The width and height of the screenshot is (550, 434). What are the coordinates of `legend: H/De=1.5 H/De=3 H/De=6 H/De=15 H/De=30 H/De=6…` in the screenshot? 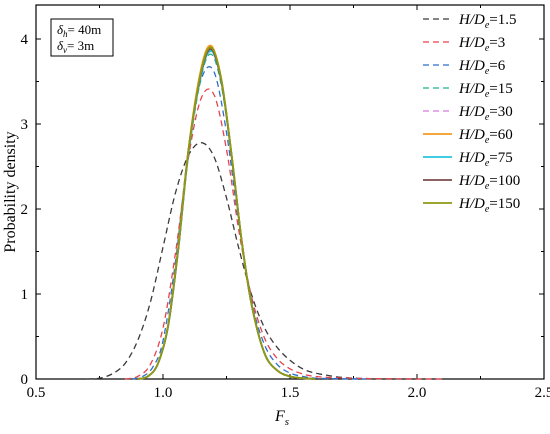 It's located at (471, 113).